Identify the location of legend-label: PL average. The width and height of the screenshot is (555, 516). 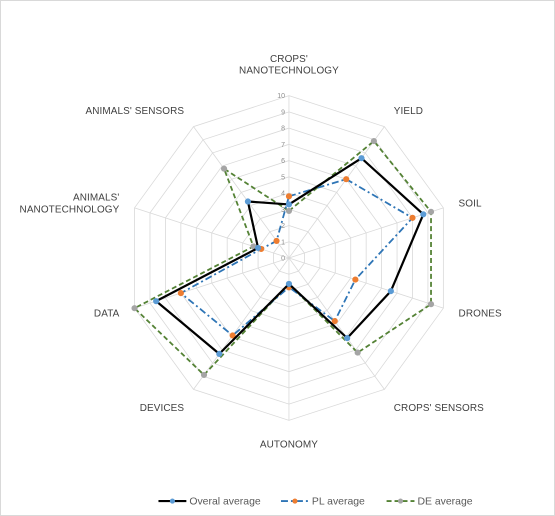
(338, 502).